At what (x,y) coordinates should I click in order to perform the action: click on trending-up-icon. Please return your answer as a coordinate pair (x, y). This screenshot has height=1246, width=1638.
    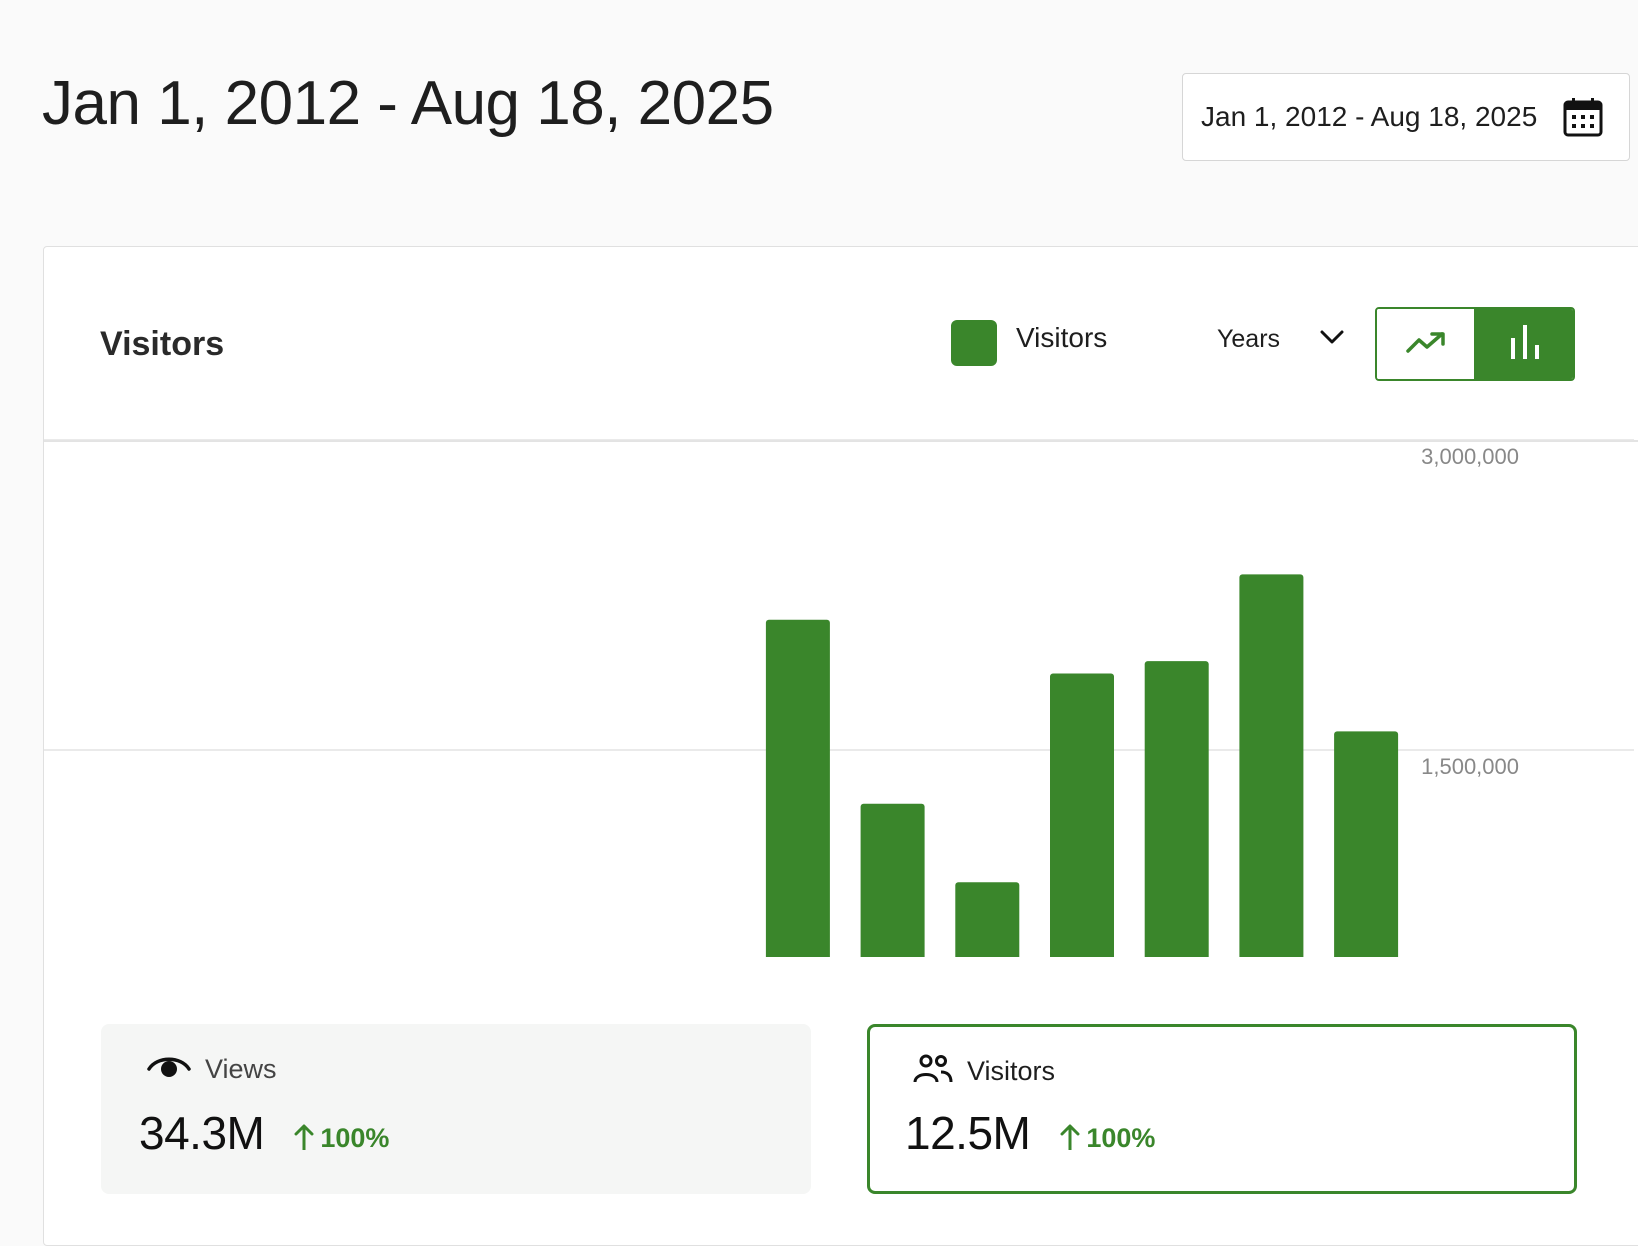
    Looking at the image, I should click on (1425, 344).